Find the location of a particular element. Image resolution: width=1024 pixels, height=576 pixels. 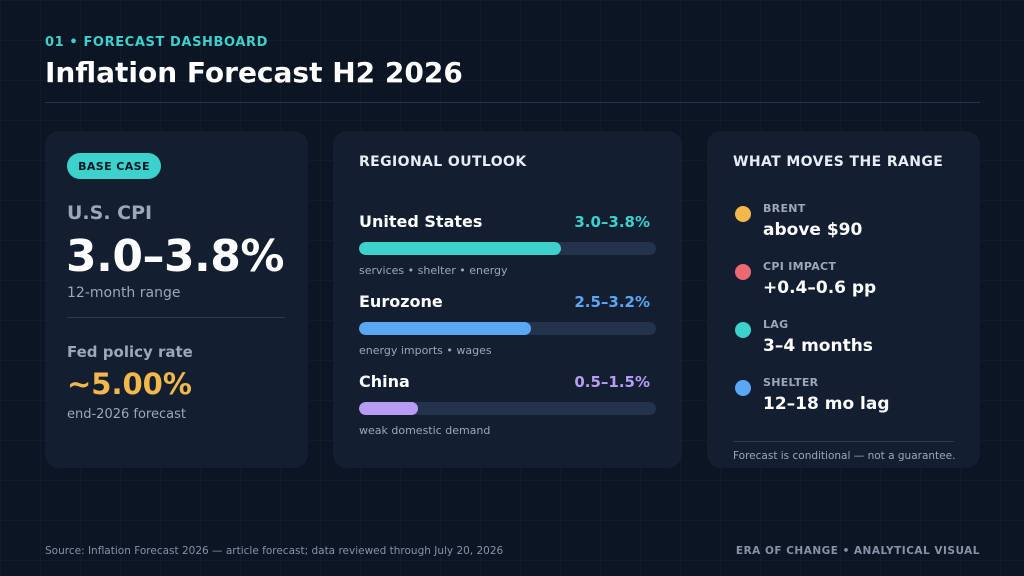

region-range: 3.0–3.8% is located at coordinates (612, 222).